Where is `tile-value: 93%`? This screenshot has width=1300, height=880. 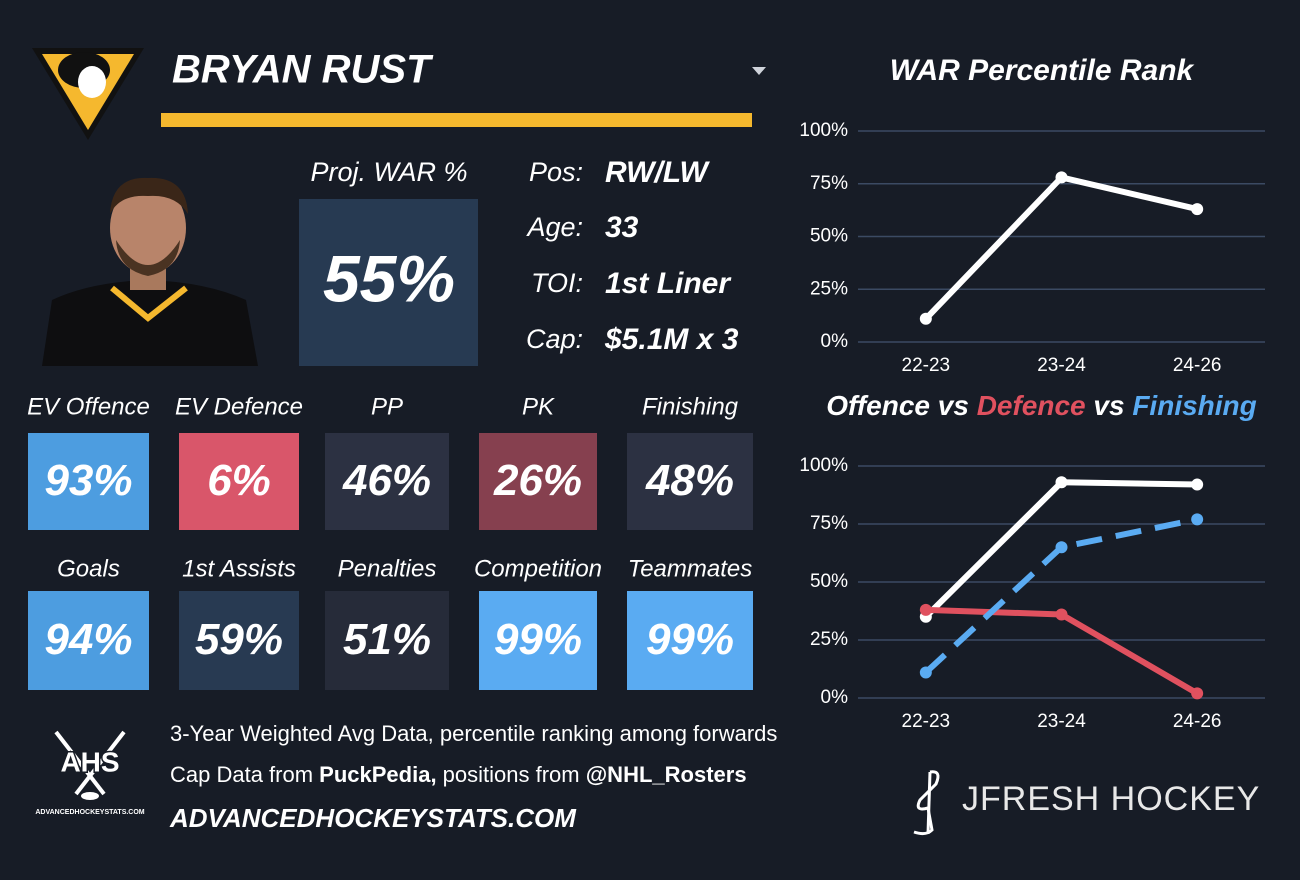
tile-value: 93% is located at coordinates (88, 480).